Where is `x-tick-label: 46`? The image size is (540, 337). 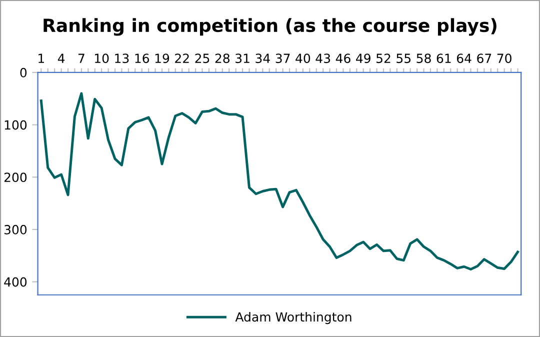 x-tick-label: 46 is located at coordinates (343, 59).